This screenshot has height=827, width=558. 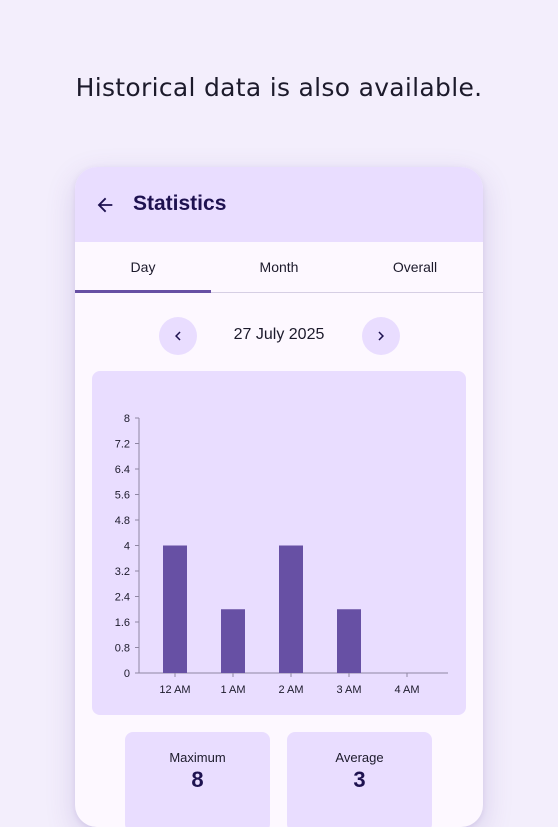 I want to click on date-navigator: 27 July 2025, so click(x=279, y=336).